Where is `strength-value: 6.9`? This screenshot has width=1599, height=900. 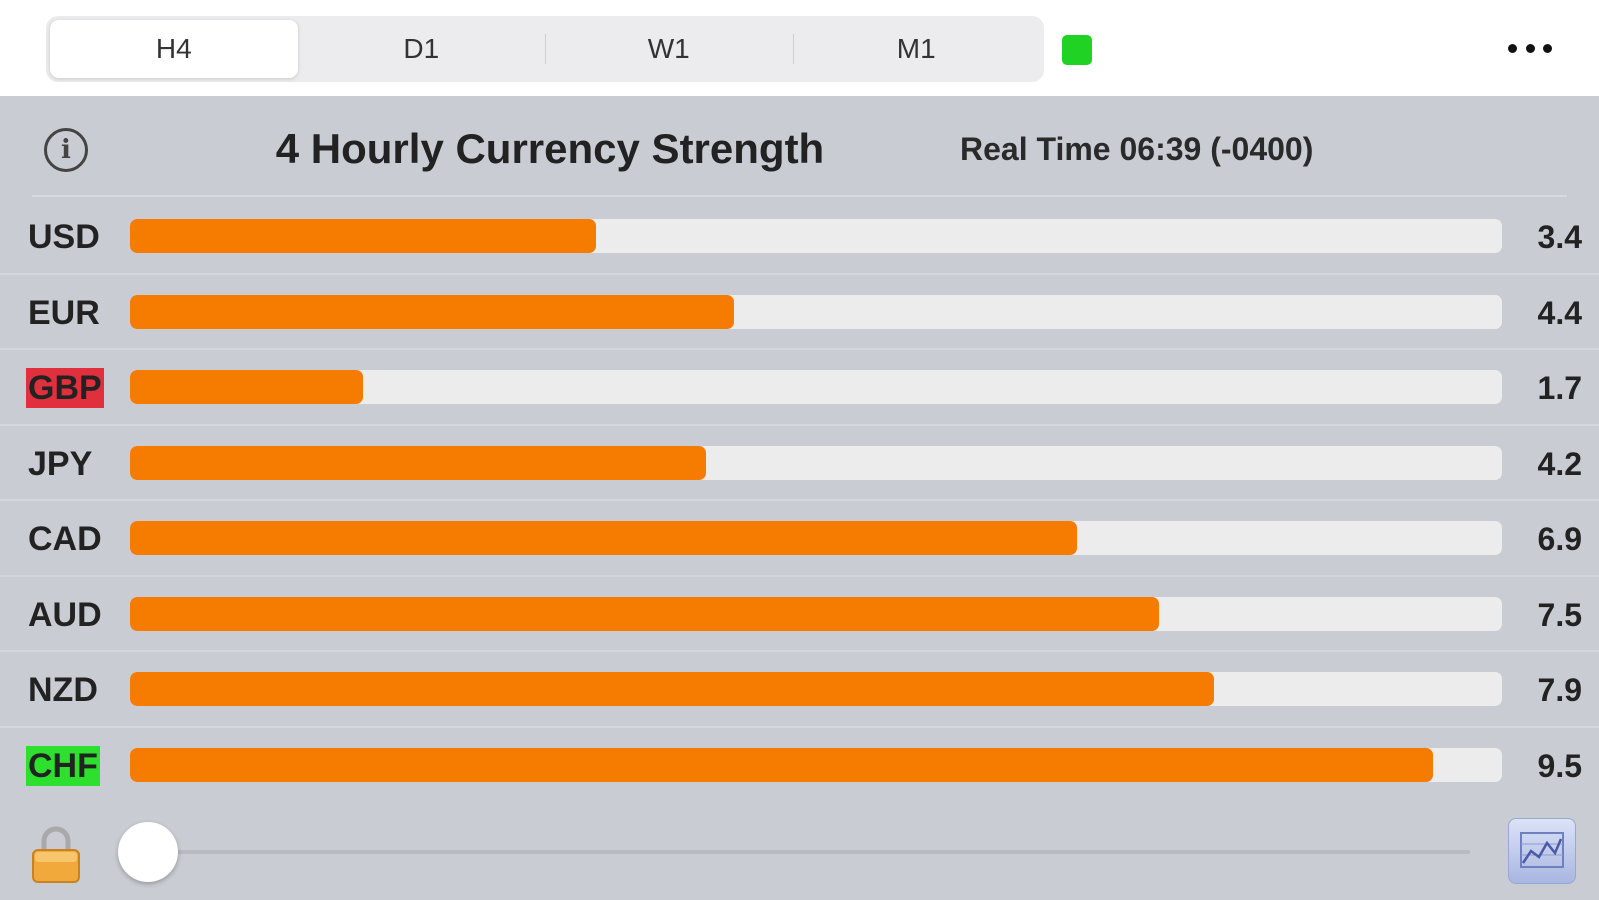 strength-value: 6.9 is located at coordinates (1559, 539).